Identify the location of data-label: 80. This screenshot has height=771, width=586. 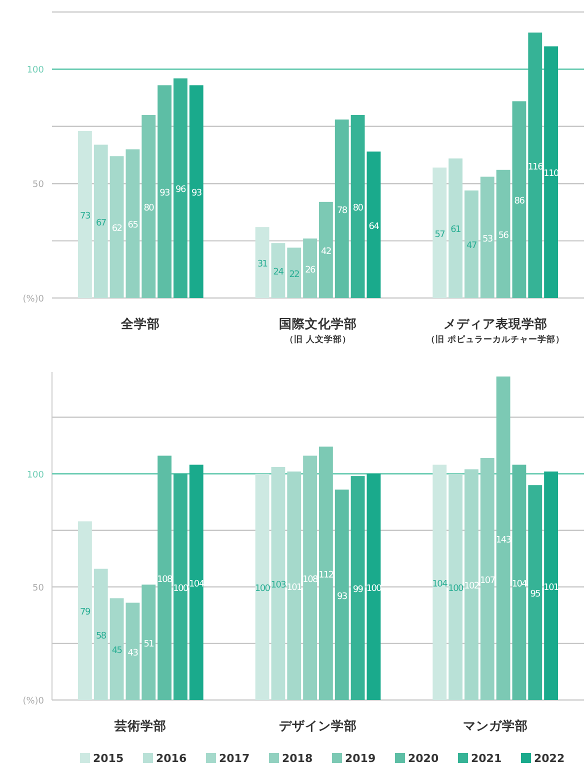
(358, 208).